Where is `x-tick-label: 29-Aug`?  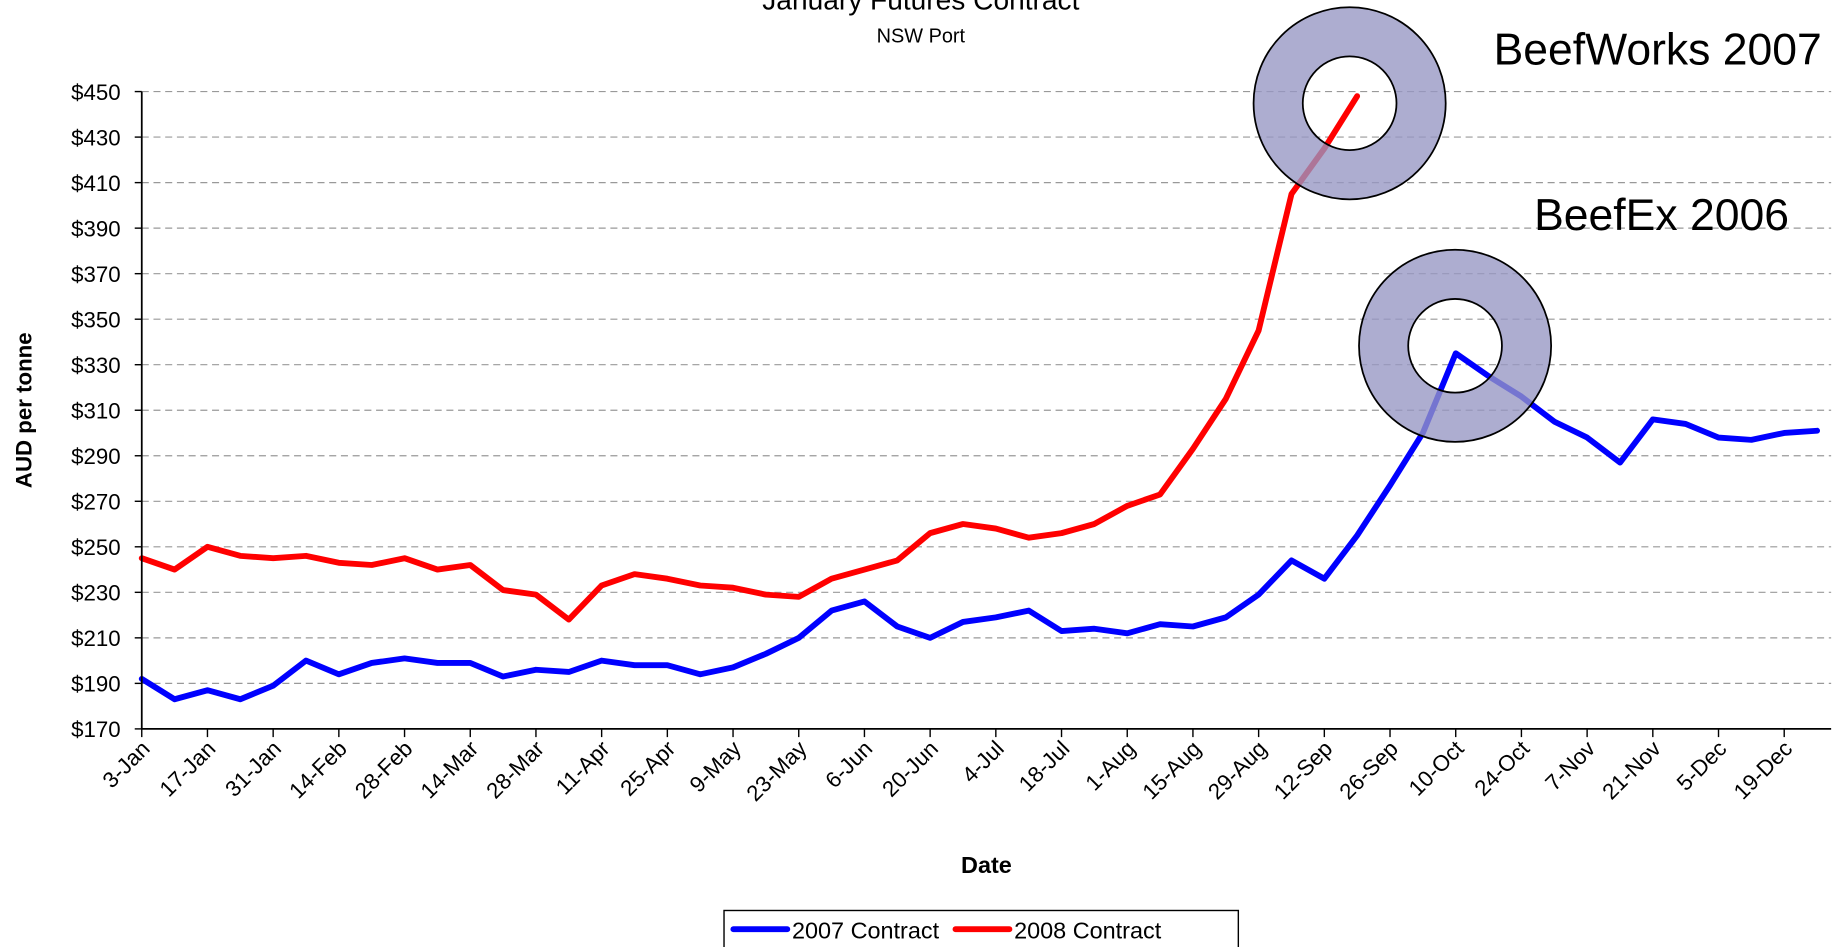
x-tick-label: 29-Aug is located at coordinates (1237, 770).